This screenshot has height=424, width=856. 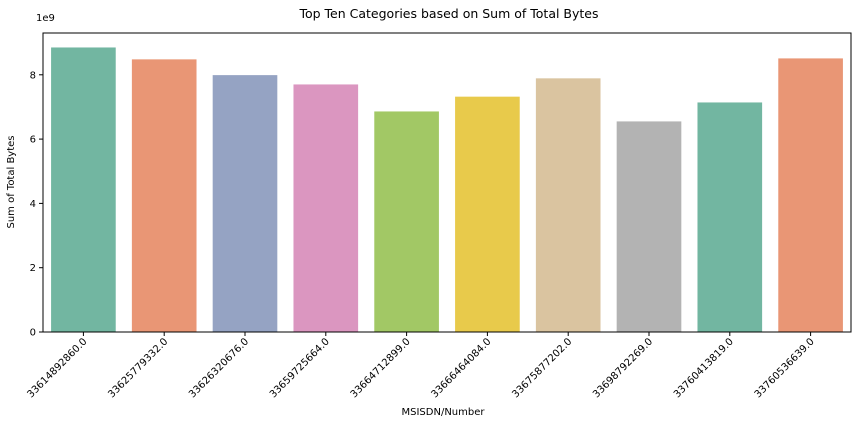 I want to click on y-tick-label: 0, so click(x=33, y=333).